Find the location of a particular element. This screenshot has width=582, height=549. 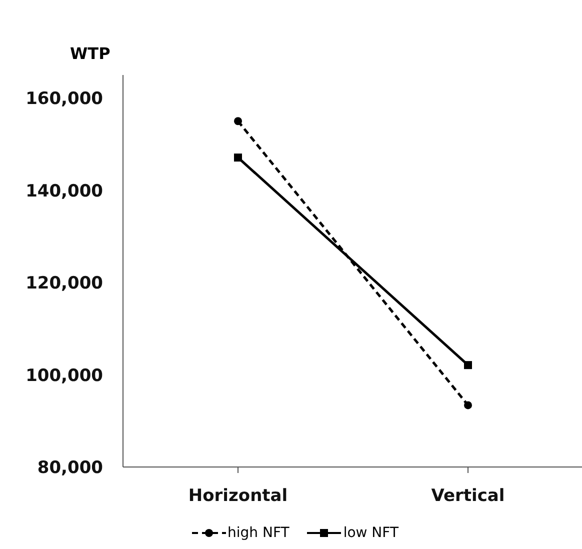

legend-label: high NFT is located at coordinates (259, 533).